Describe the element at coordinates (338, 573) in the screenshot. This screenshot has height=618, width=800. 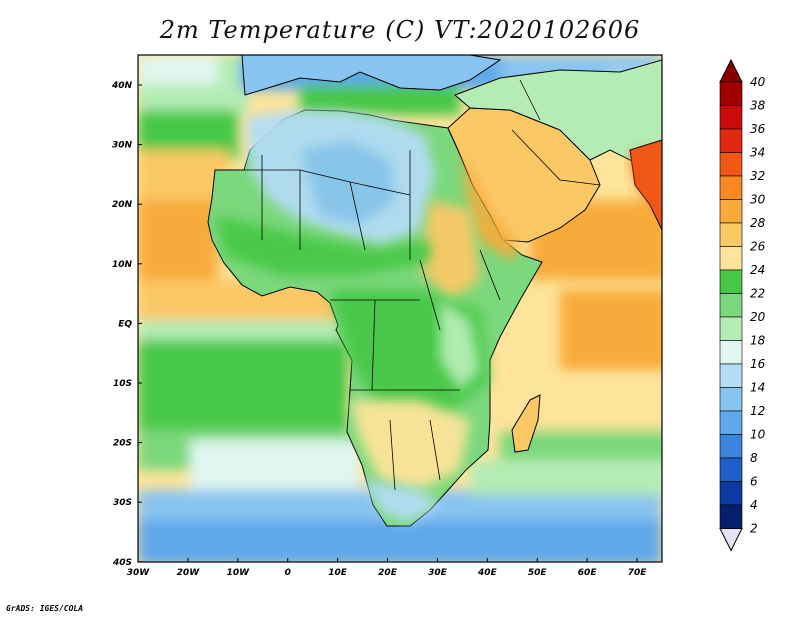
I see `lon-tick-label: 10E` at that location.